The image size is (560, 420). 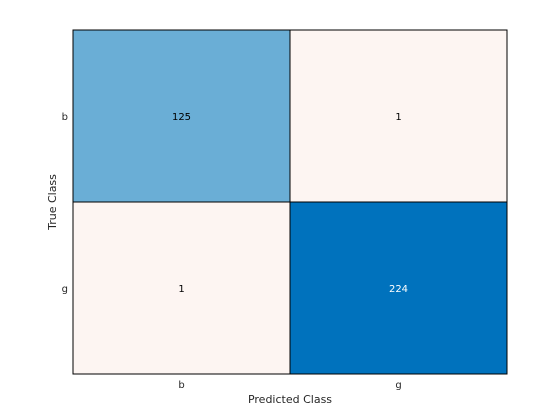 What do you see at coordinates (290, 399) in the screenshot?
I see `x-axis-label: Predicted Class` at bounding box center [290, 399].